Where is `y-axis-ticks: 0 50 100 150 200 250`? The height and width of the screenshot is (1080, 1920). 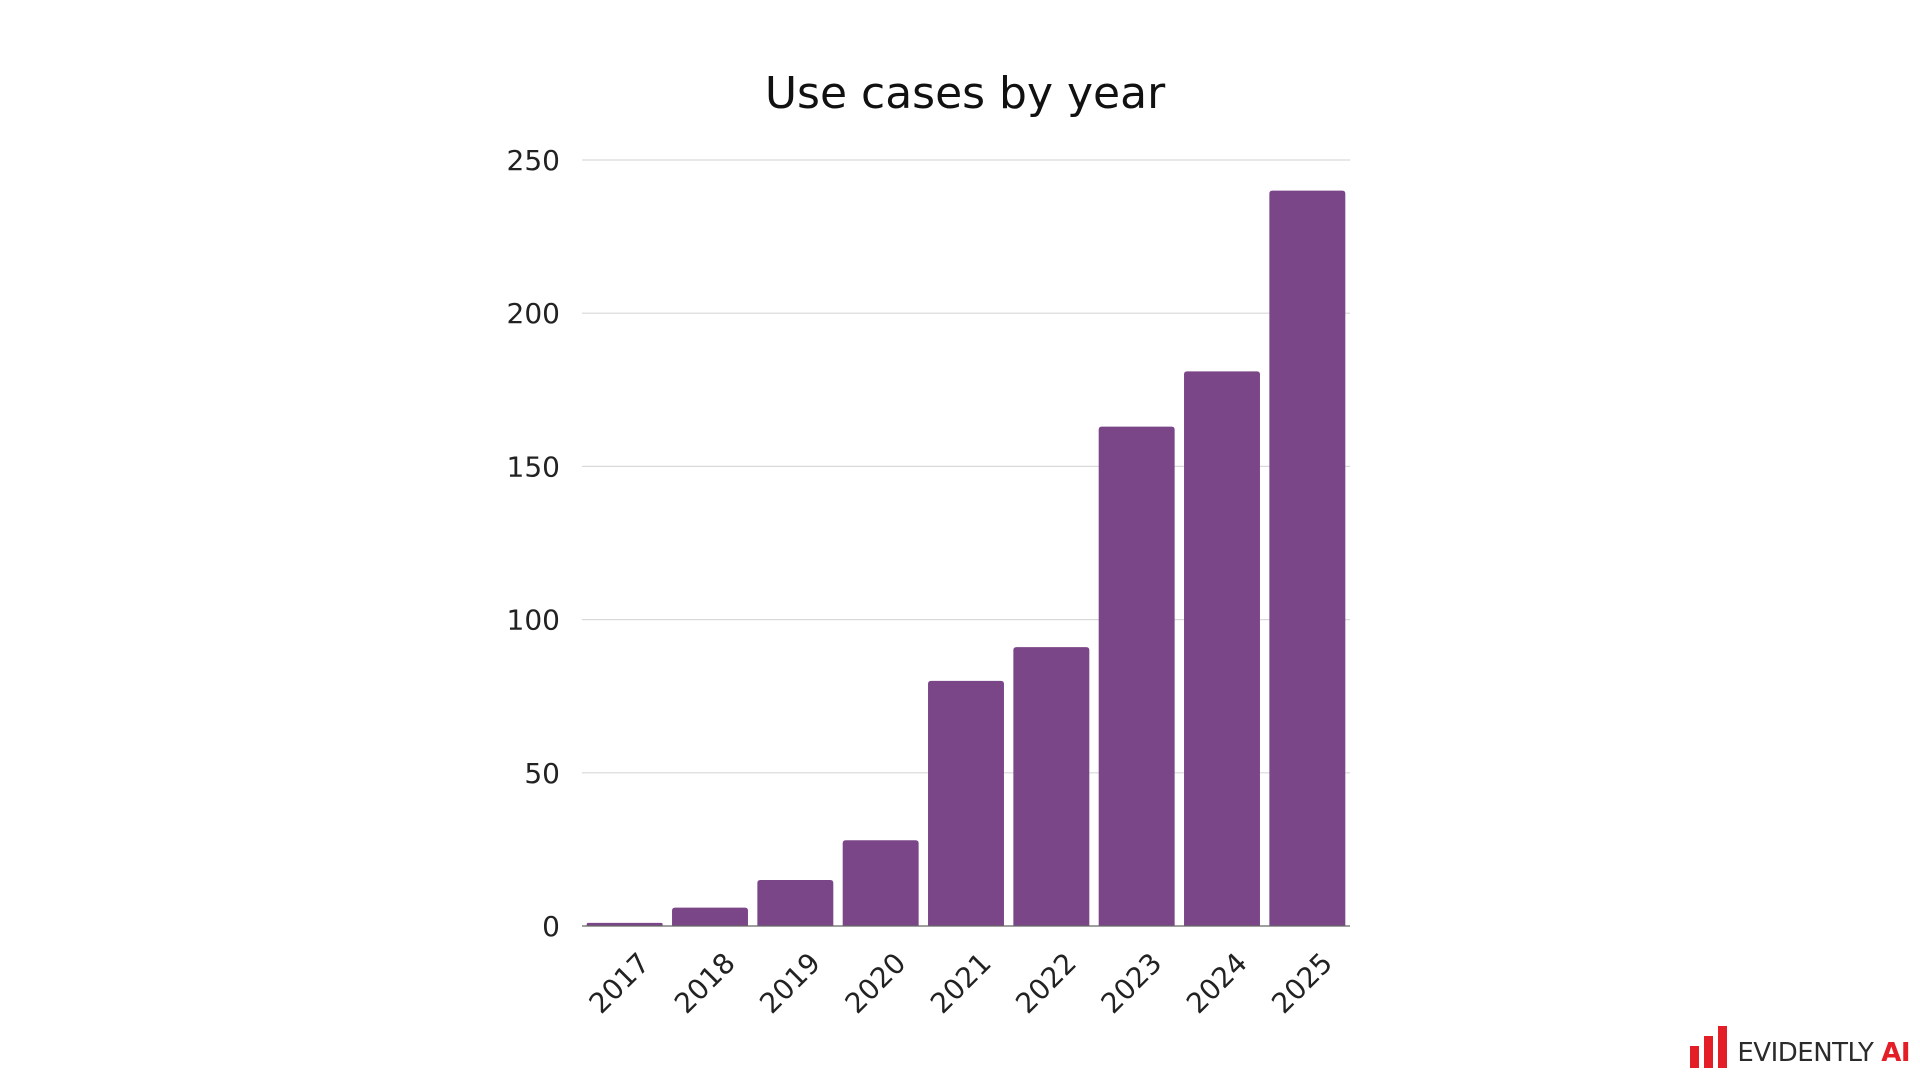 y-axis-ticks: 0 50 100 150 200 250 is located at coordinates (533, 543).